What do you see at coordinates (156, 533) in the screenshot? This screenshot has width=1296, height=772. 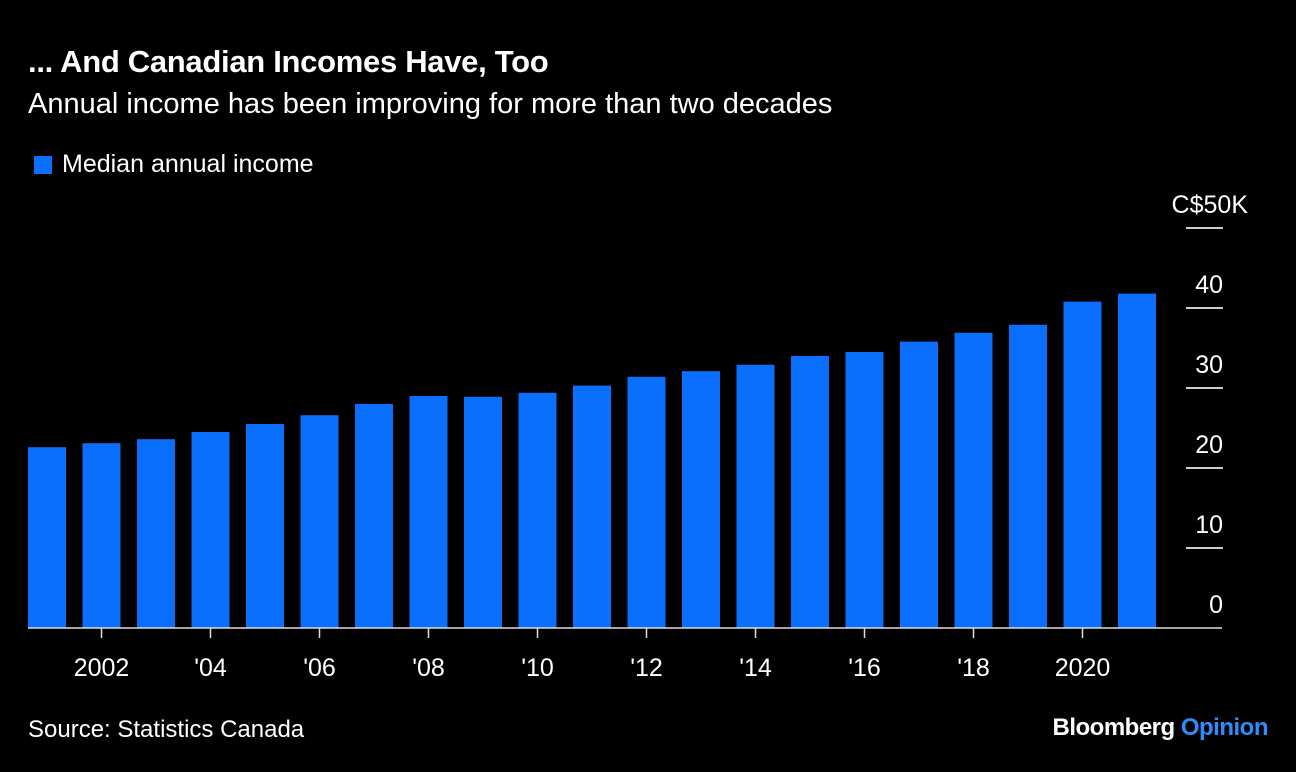 I see `bar-2003` at bounding box center [156, 533].